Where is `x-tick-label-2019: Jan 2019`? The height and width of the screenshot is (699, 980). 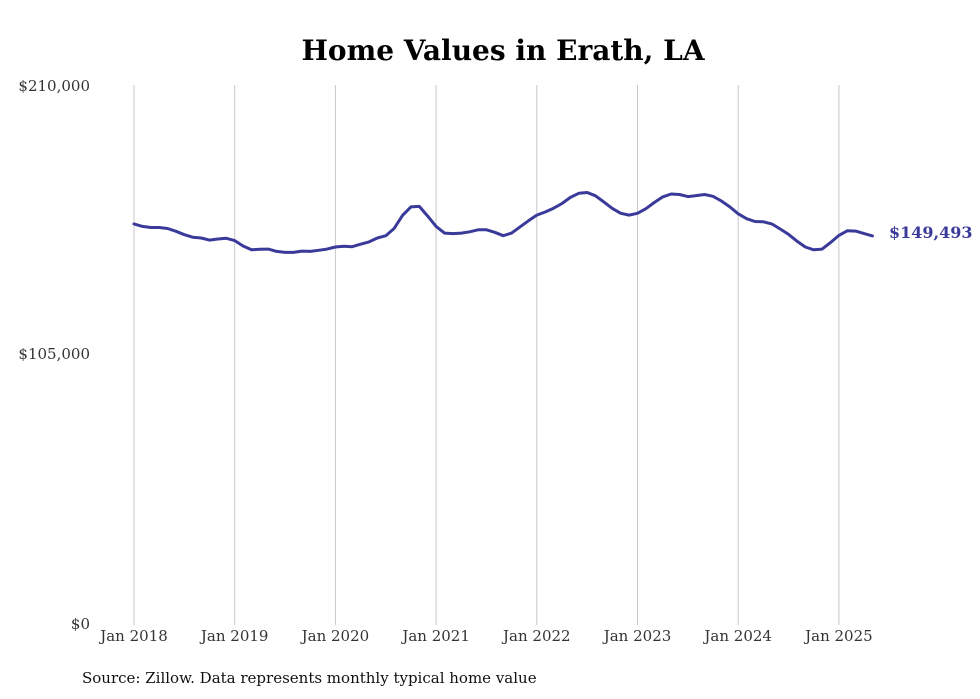
x-tick-label-2019: Jan 2019 is located at coordinates (234, 636).